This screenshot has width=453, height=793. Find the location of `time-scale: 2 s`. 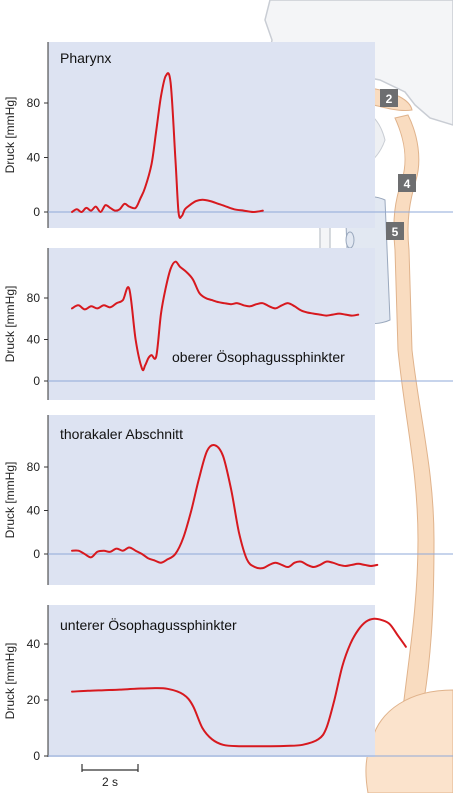

time-scale: 2 s is located at coordinates (110, 776).